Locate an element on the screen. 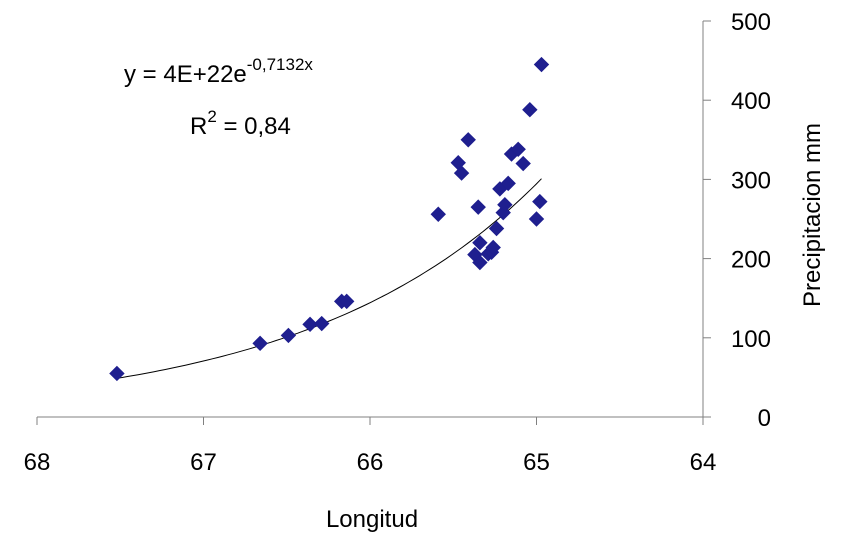 The height and width of the screenshot is (547, 846). x-axis-title: Longitud is located at coordinates (372, 519).